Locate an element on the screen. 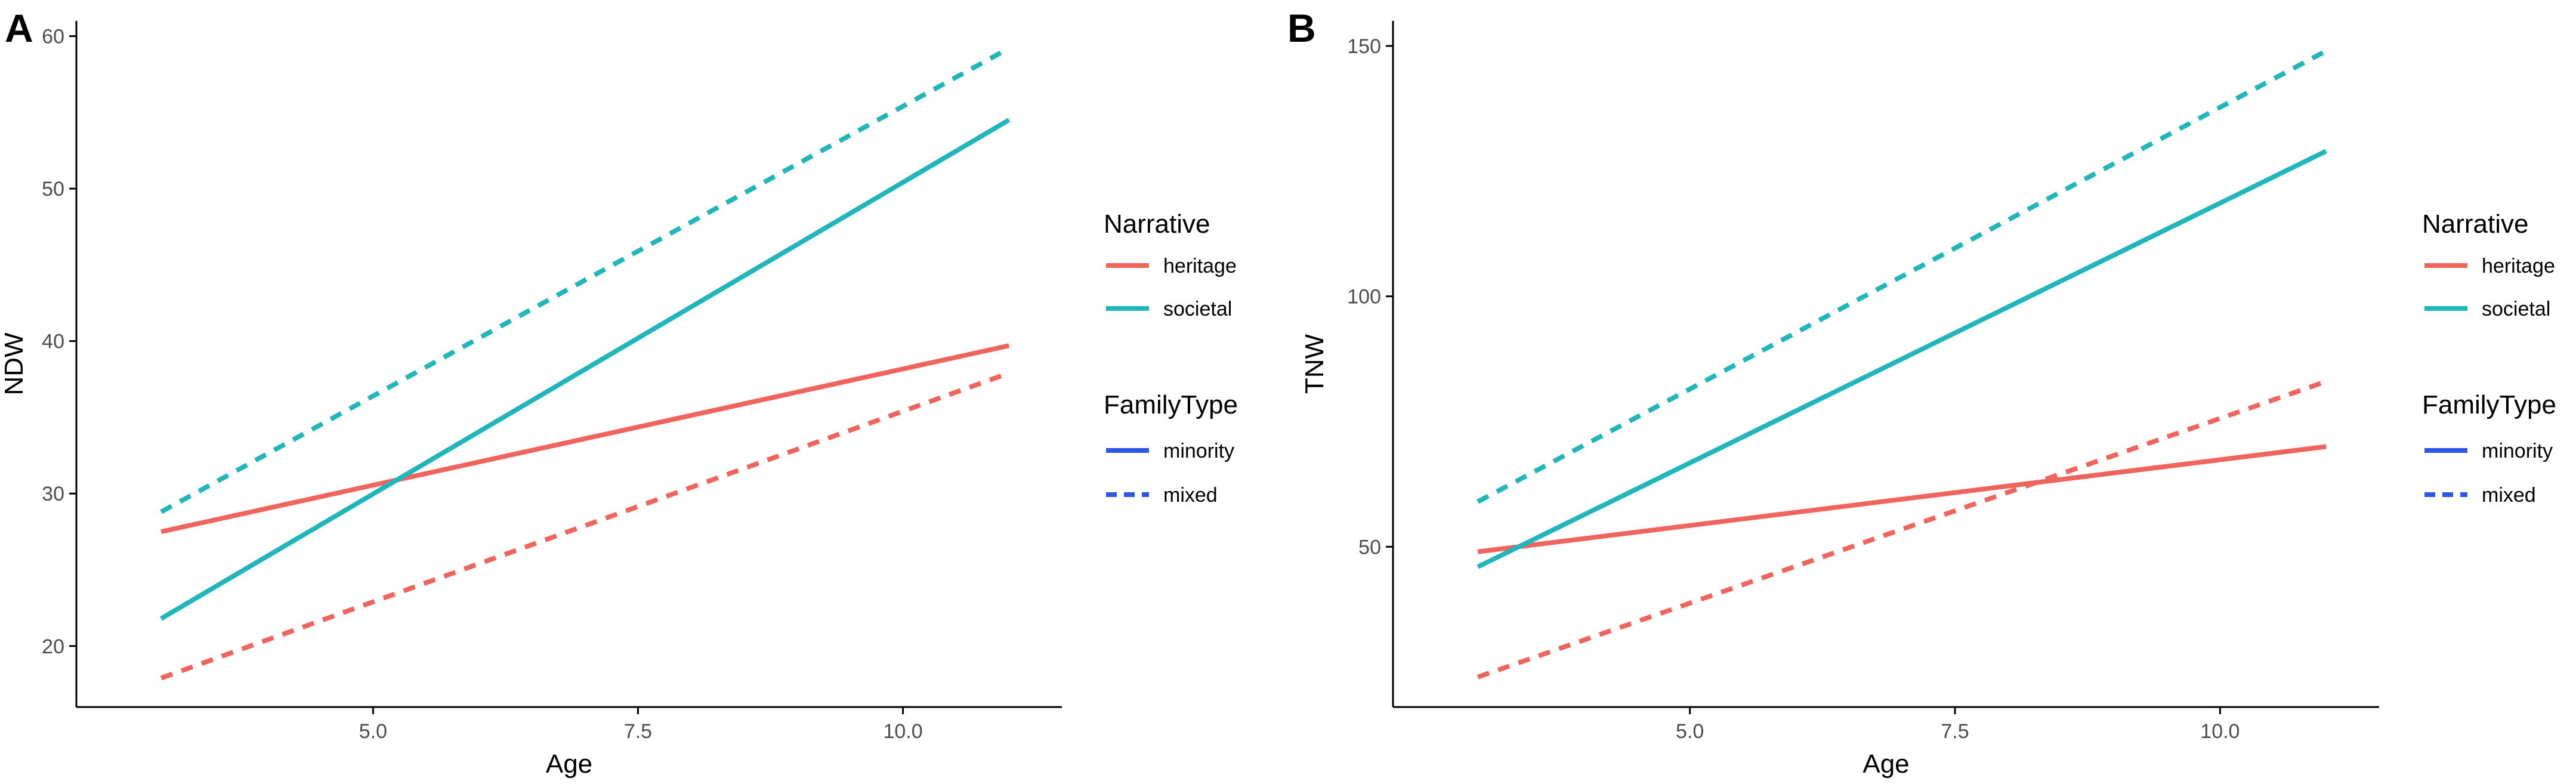 Image resolution: width=2576 pixels, height=784 pixels. y-tick-label: 40 is located at coordinates (53, 342).